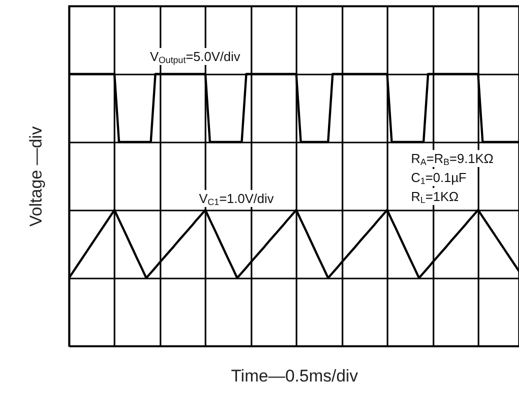  I want to click on x-axis-title: Time—0.5ms/div, so click(294, 376).